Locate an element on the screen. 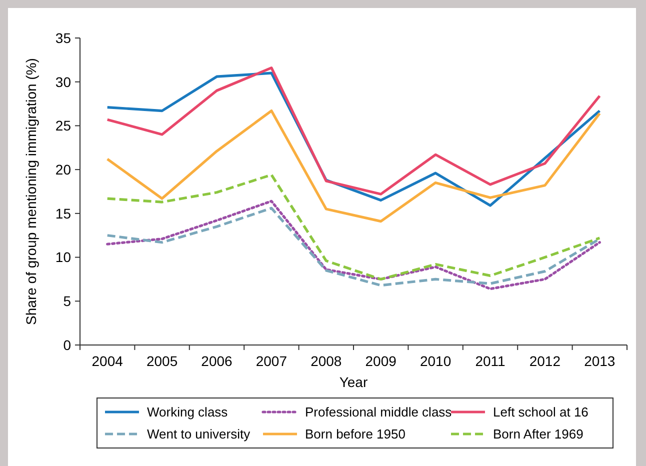 The width and height of the screenshot is (646, 466). legend-label: Born After 1969 is located at coordinates (538, 434).